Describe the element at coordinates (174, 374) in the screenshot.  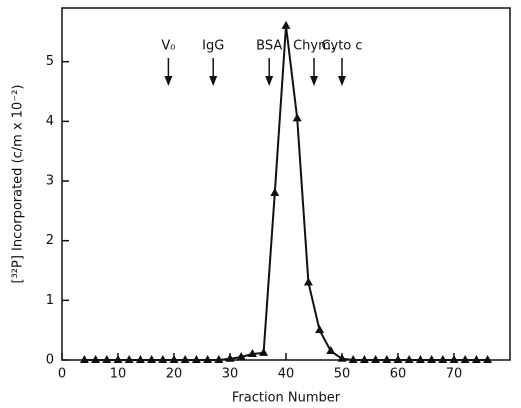
I see `x-tick-label: 20` at that location.